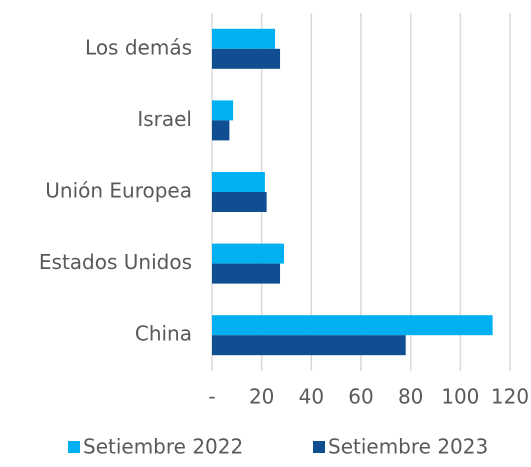  What do you see at coordinates (261, 397) in the screenshot?
I see `x-tick-label: 20` at bounding box center [261, 397].